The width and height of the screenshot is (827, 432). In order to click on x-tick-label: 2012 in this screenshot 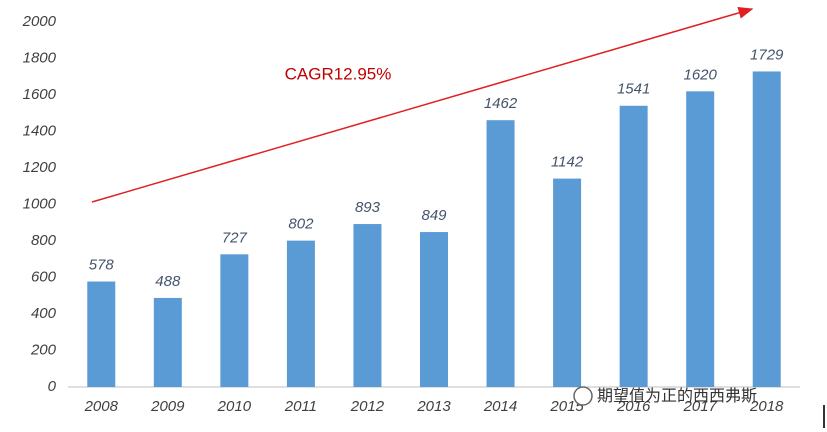, I will do `click(367, 406)`.